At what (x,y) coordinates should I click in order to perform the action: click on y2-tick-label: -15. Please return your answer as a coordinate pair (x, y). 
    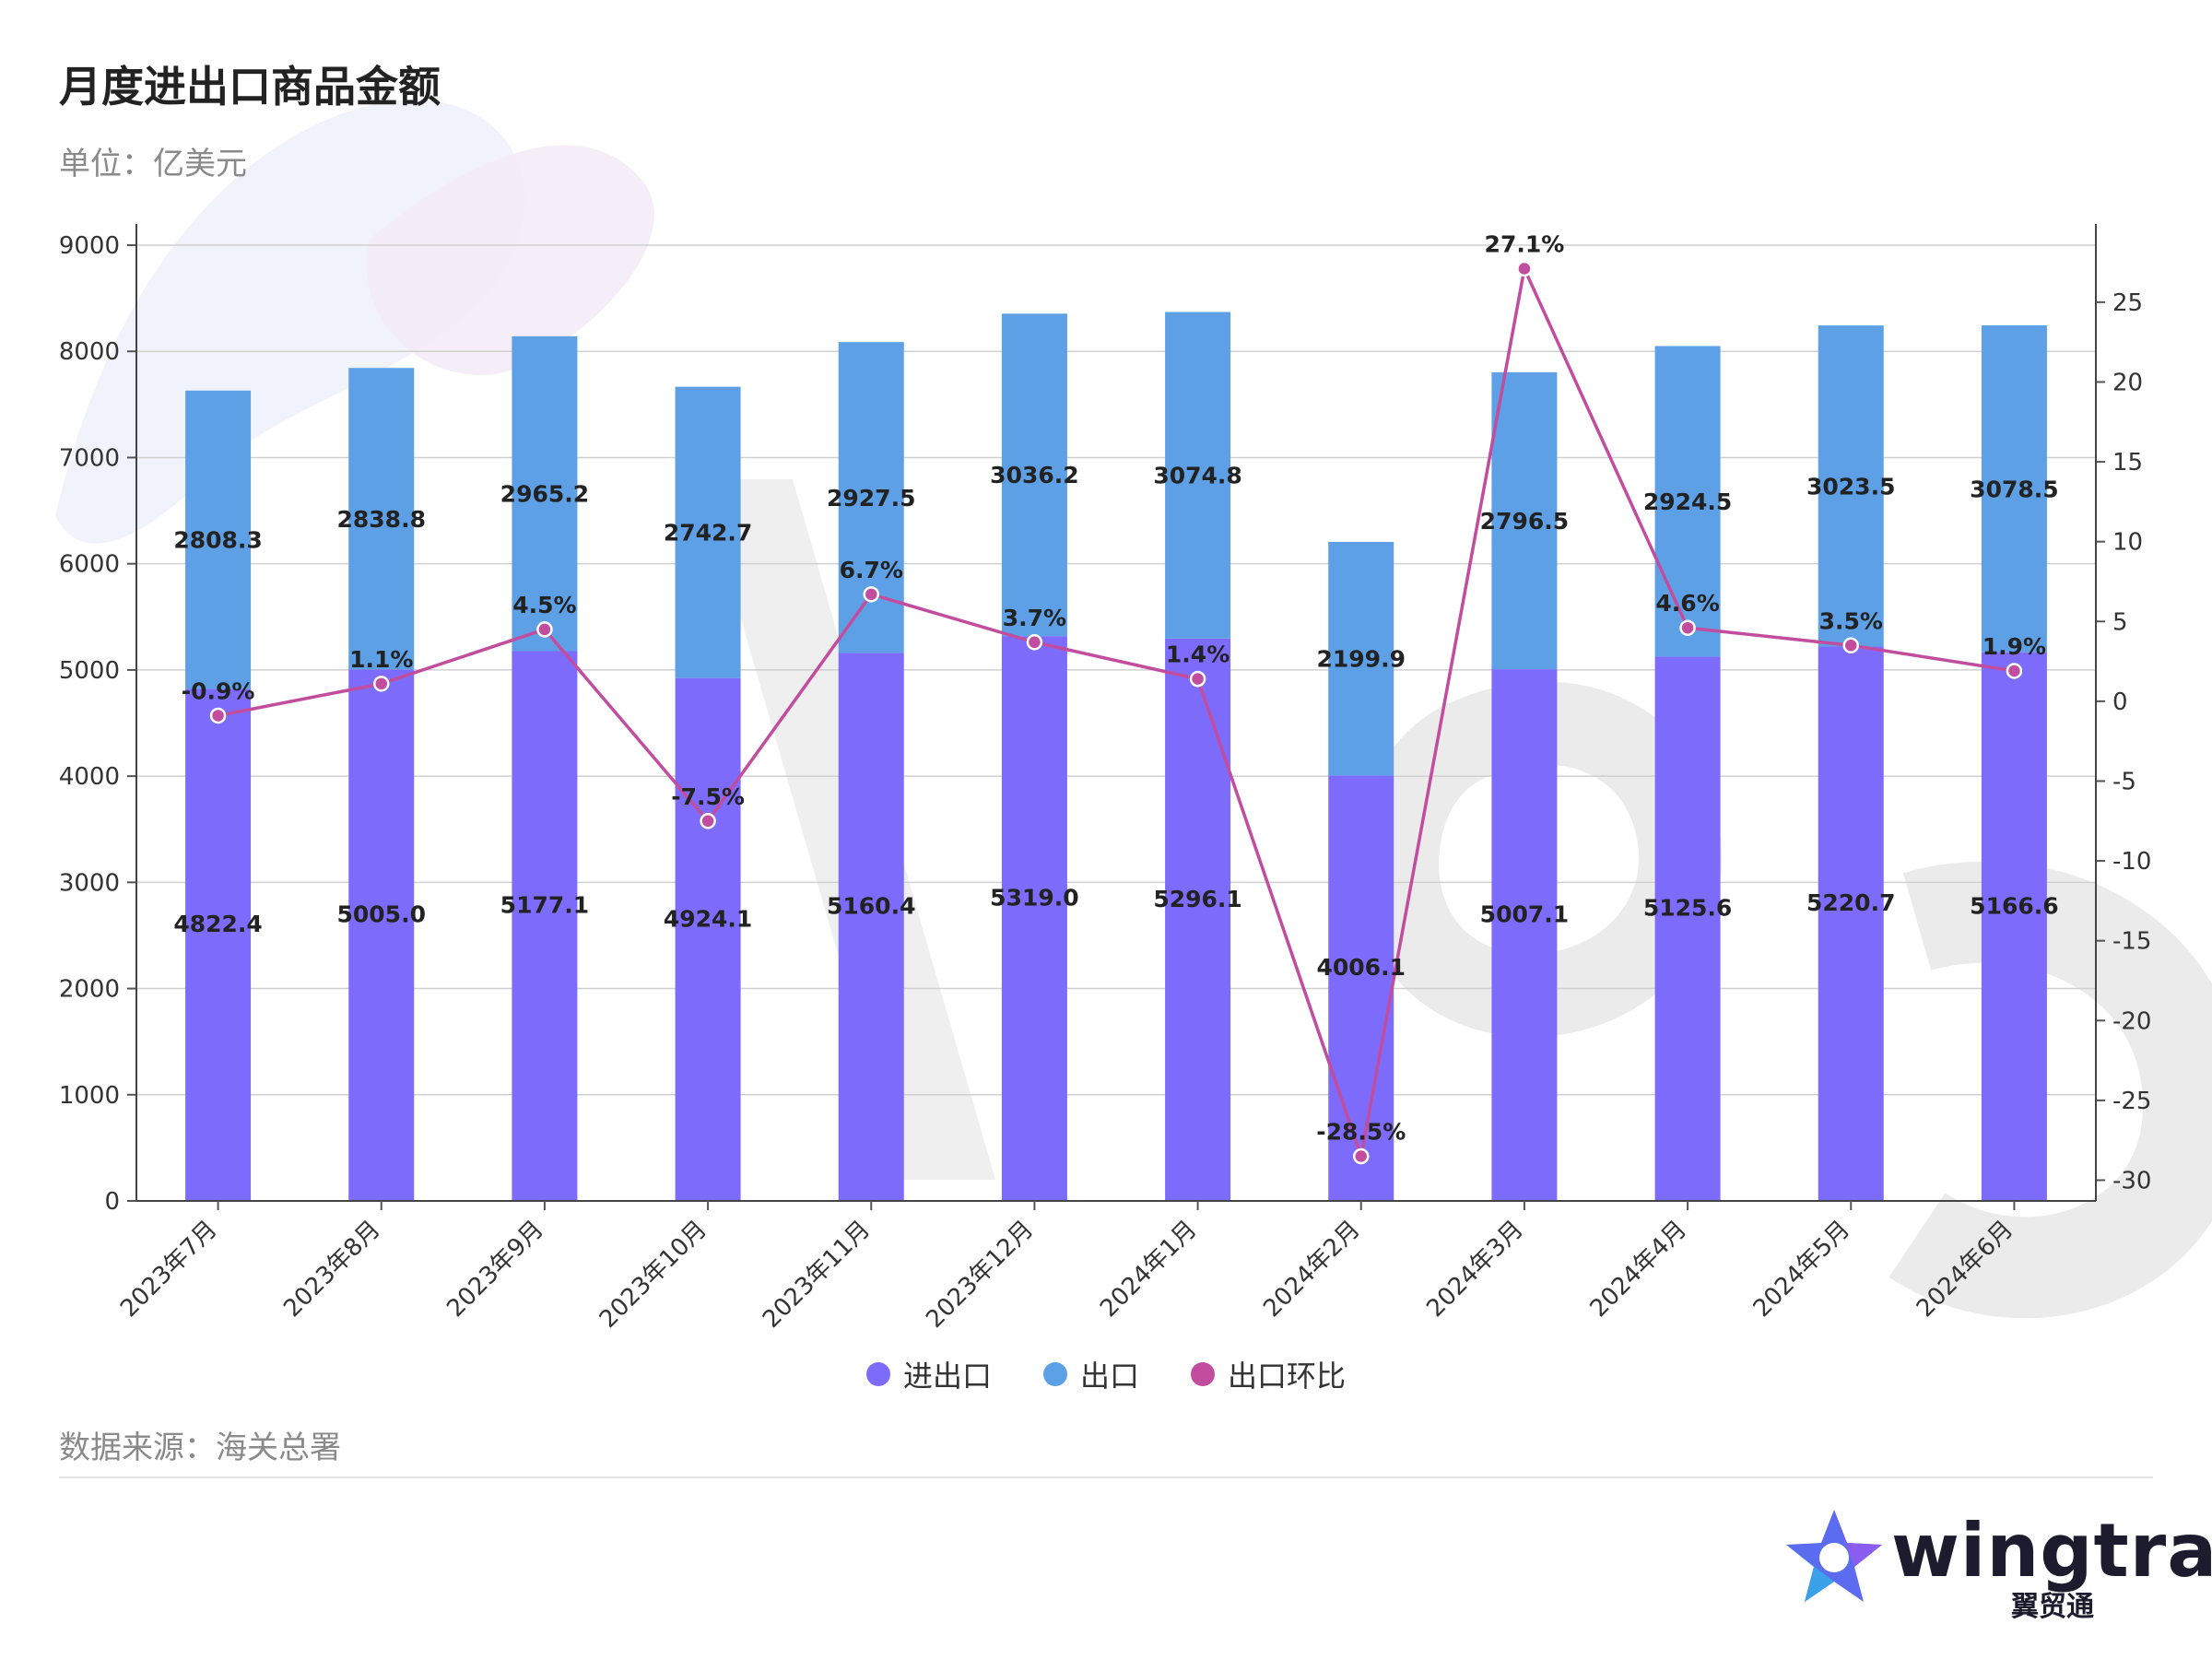
    Looking at the image, I should click on (2131, 942).